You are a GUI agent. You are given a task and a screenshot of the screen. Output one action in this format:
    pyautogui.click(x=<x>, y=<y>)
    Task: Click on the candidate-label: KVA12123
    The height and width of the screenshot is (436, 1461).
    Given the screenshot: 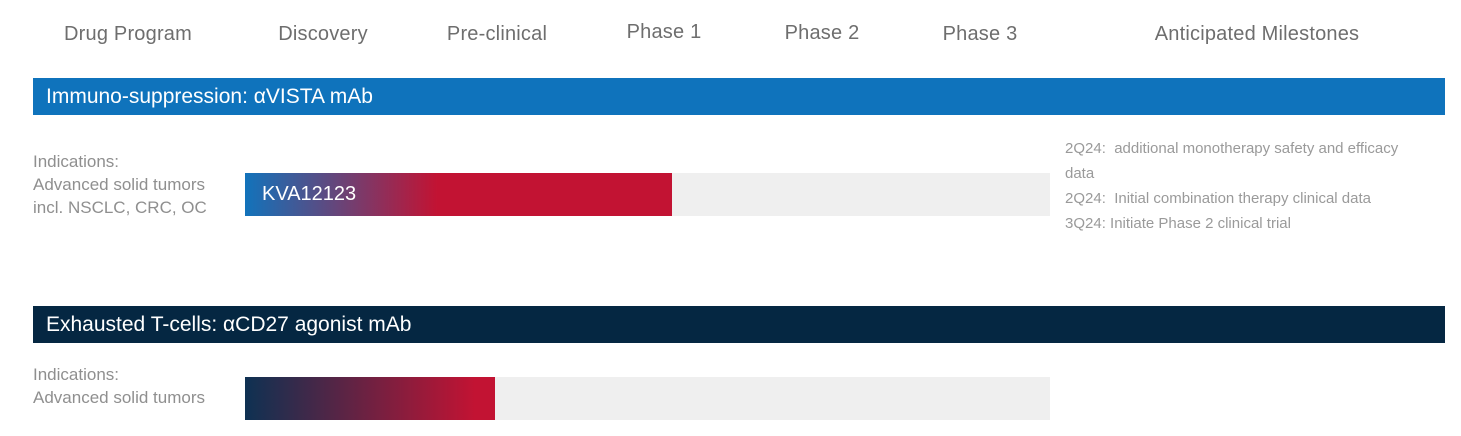 What is the action you would take?
    pyautogui.click(x=309, y=194)
    